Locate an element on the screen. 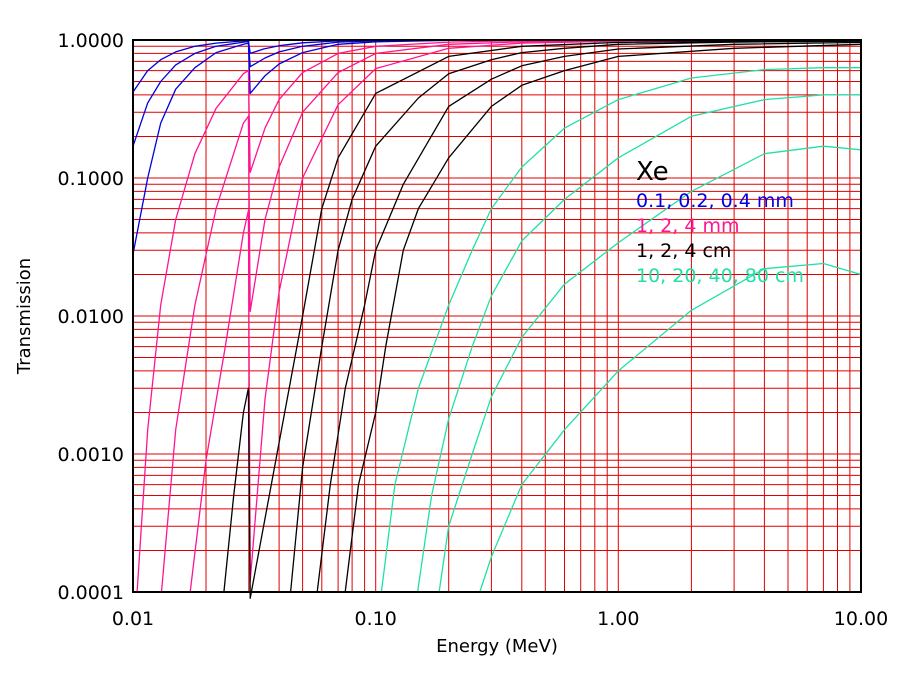  x-tick-label: 0.01 is located at coordinates (133, 619).